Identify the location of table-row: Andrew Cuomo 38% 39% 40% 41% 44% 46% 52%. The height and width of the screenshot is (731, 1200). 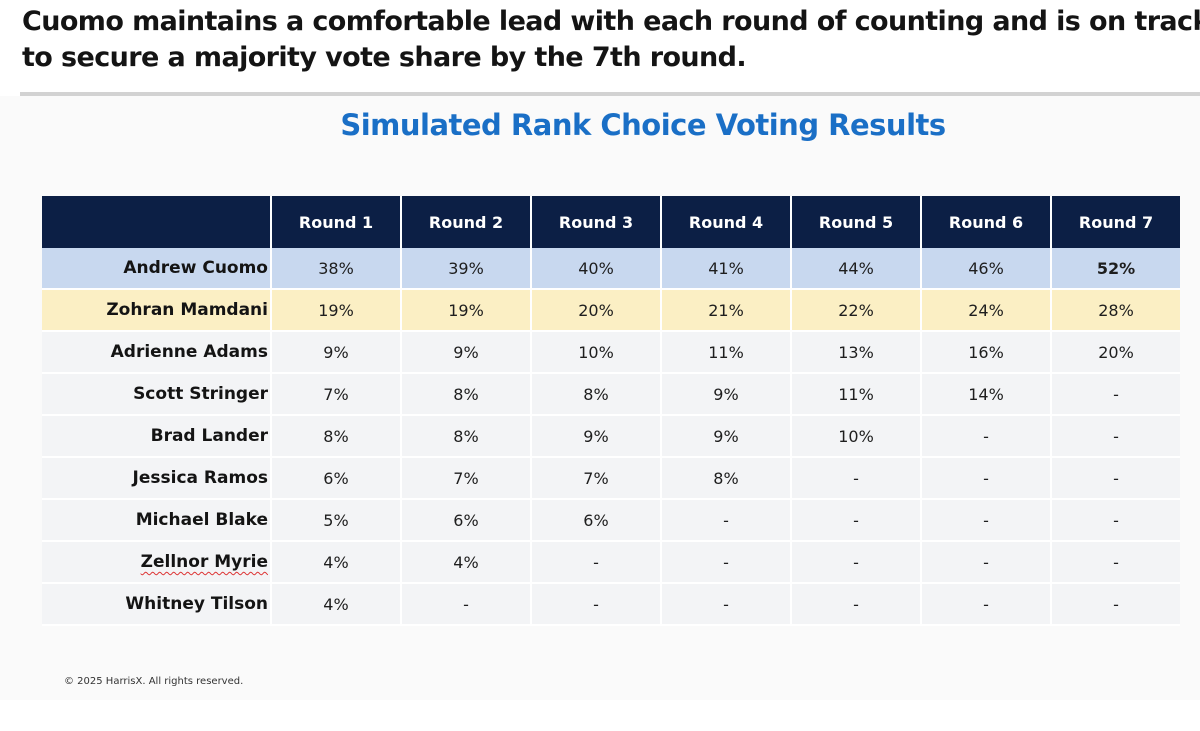
(611, 269).